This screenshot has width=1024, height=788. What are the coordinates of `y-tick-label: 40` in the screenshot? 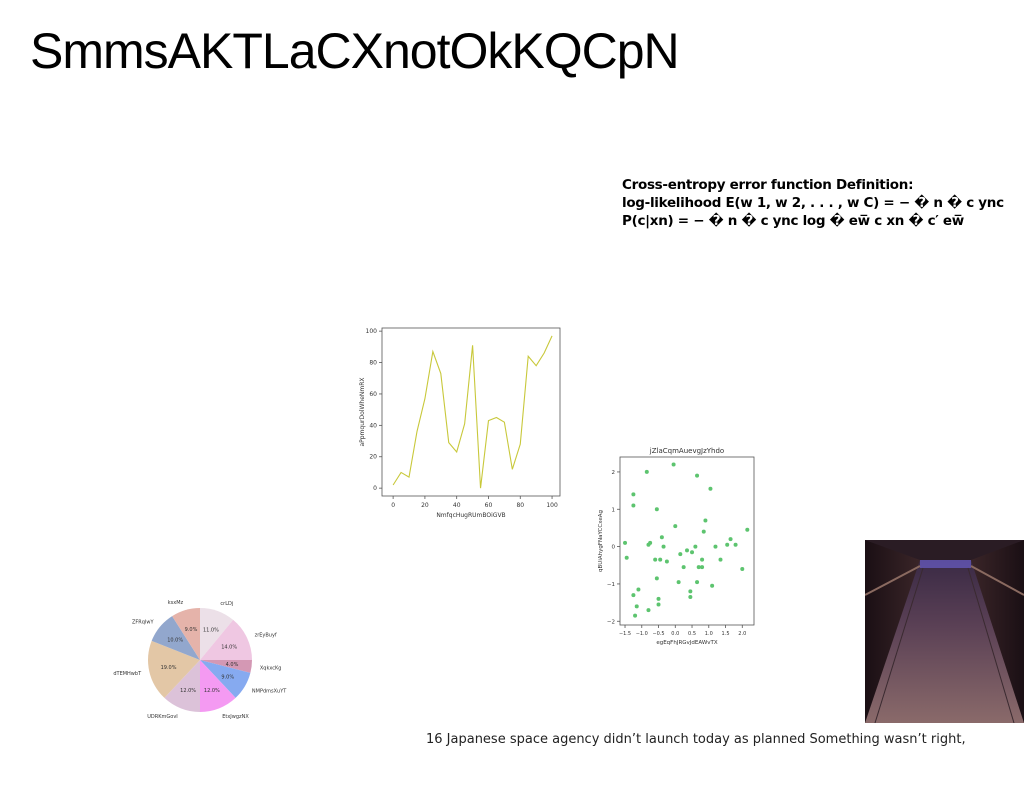 It's located at (373, 425).